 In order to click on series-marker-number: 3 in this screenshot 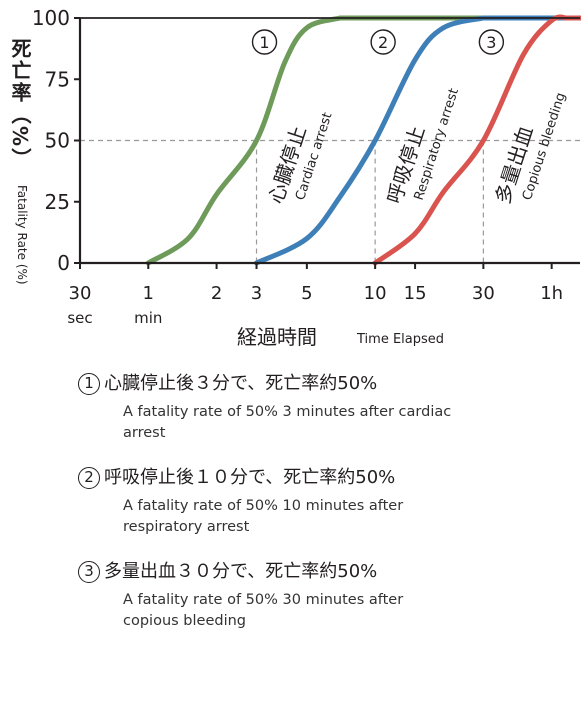, I will do `click(491, 42)`.